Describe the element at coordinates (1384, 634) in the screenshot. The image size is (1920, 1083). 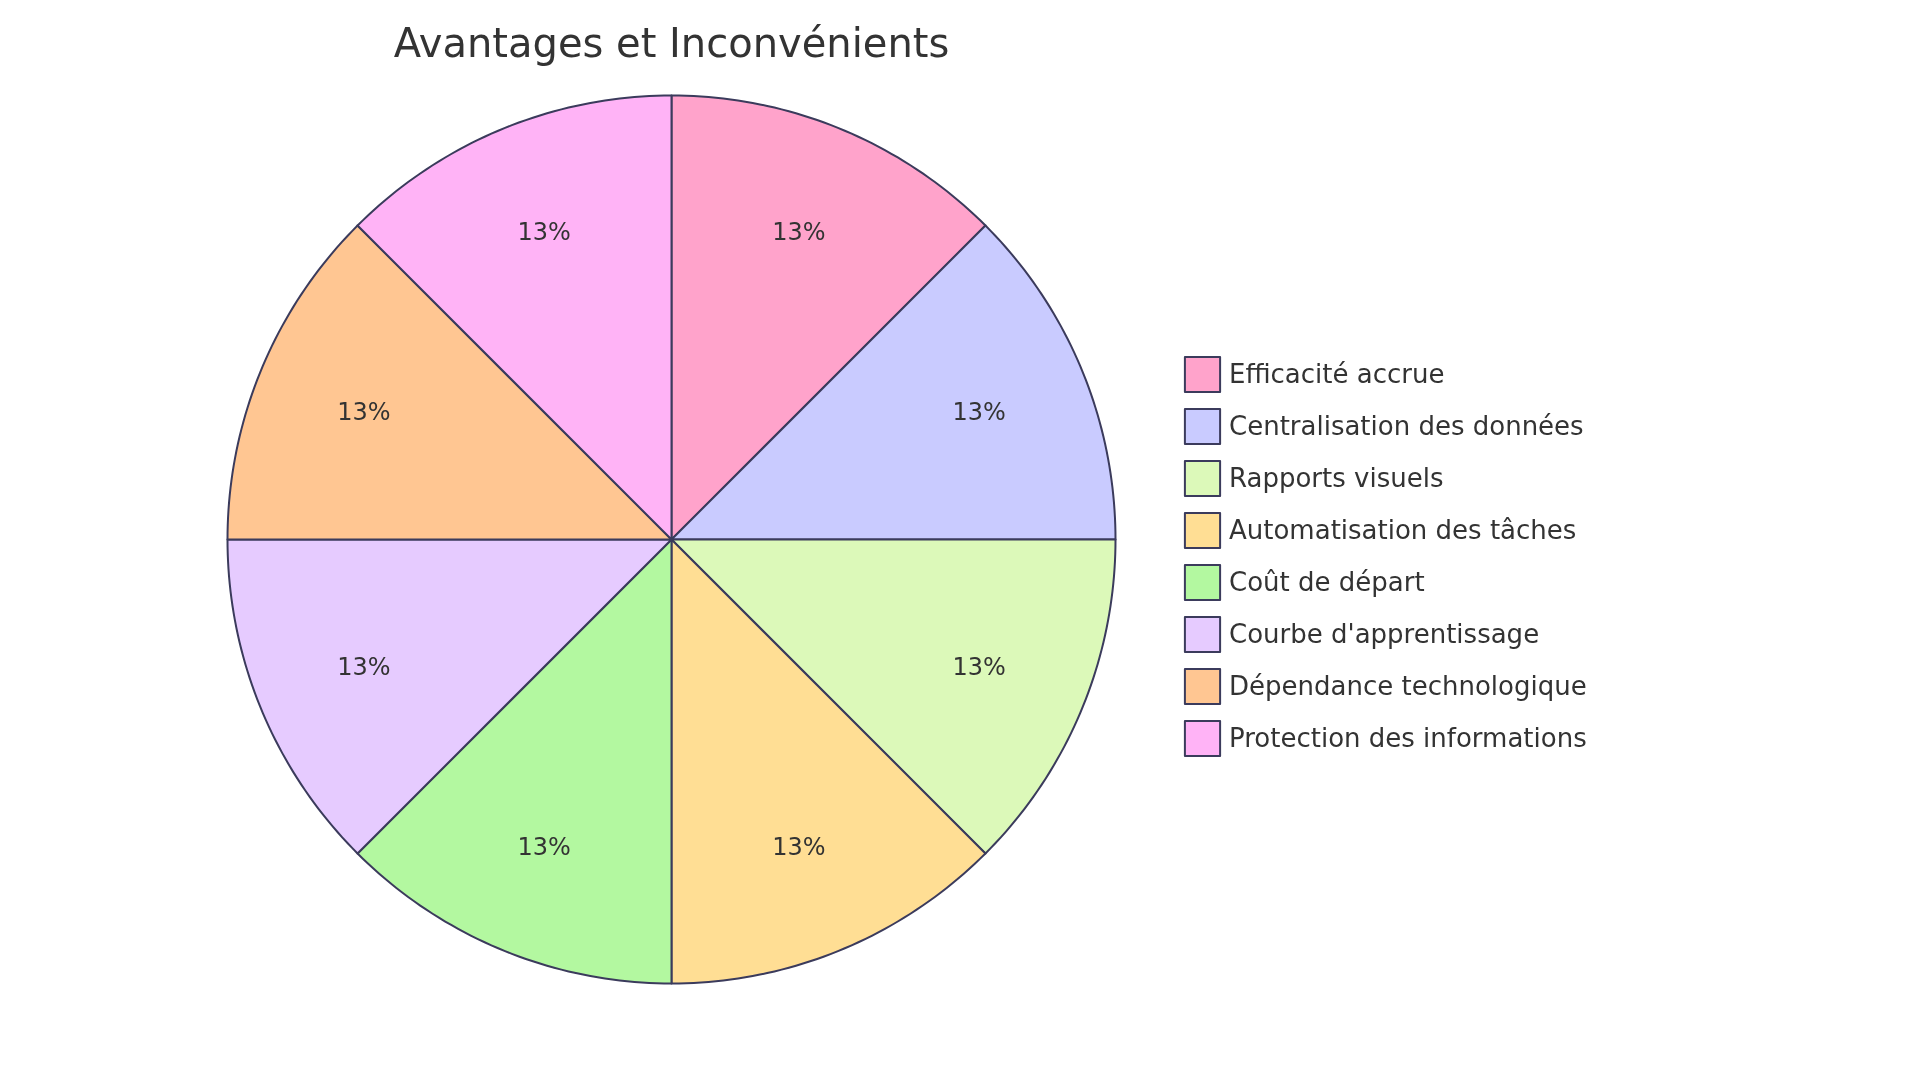
I see `legend-label: Courbe d'apprentissage` at that location.